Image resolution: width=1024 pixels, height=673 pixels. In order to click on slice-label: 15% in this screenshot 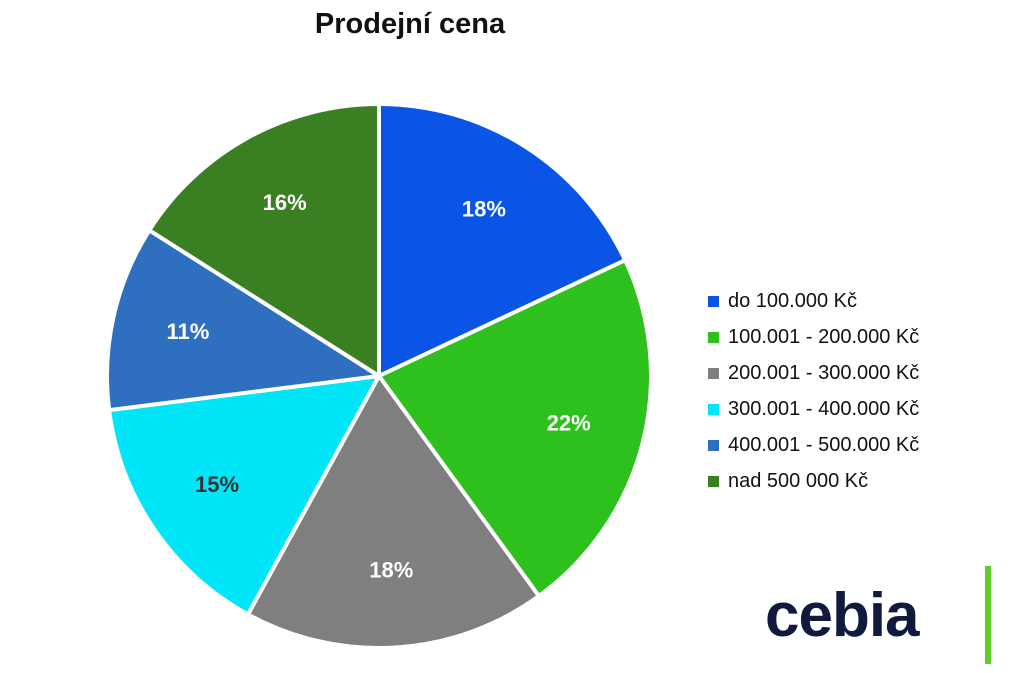, I will do `click(217, 484)`.